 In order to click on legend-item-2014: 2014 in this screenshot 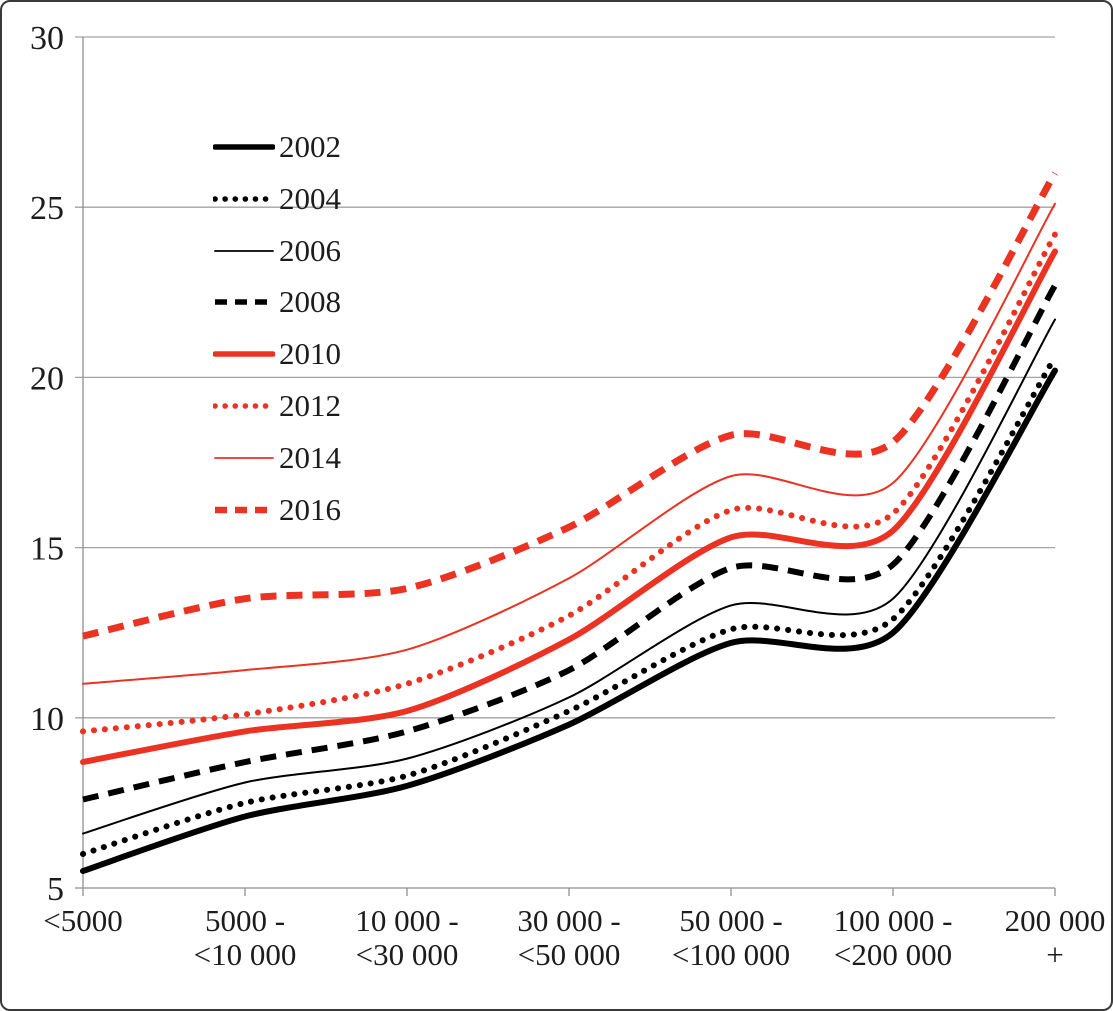, I will do `click(277, 457)`.